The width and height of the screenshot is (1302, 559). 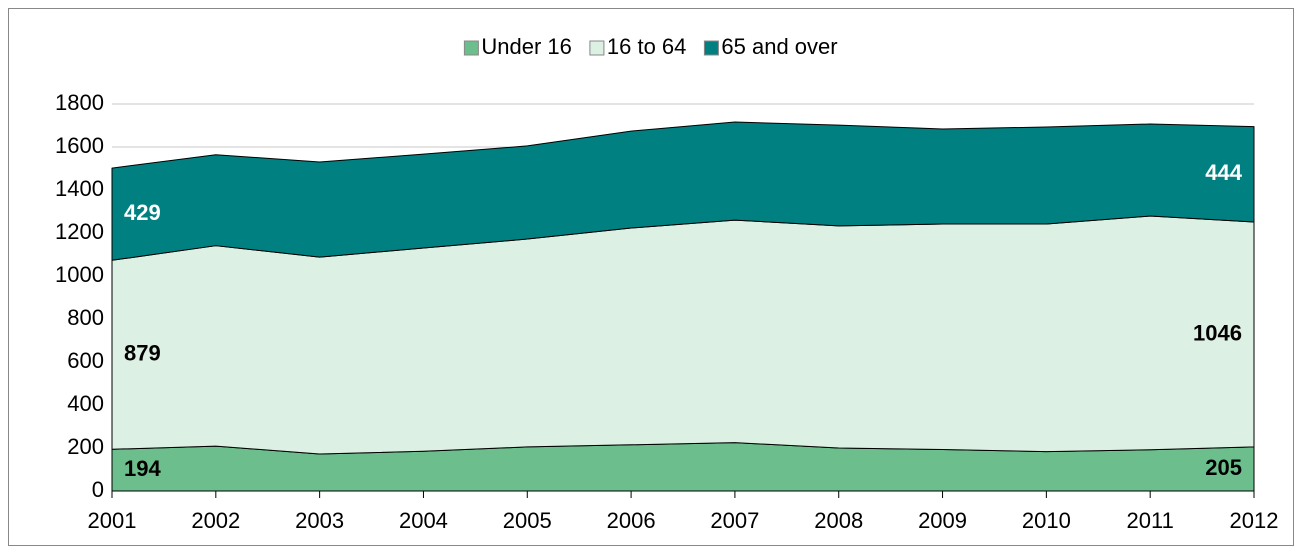 I want to click on x-tick-label: 2006, so click(x=631, y=520).